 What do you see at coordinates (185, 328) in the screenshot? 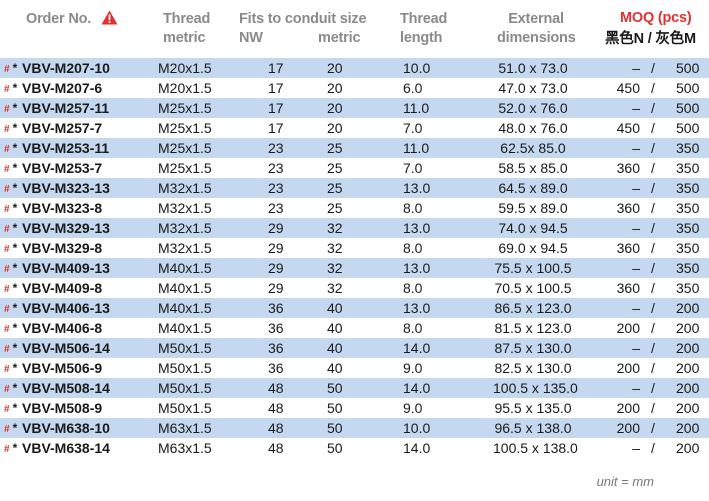
I see `thread-metric: M40x1.5` at bounding box center [185, 328].